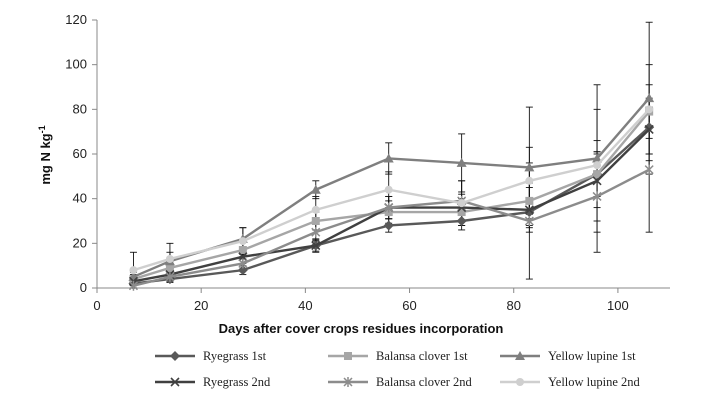 The height and width of the screenshot is (402, 718). I want to click on legend-label: Ryegrass 2nd, so click(237, 382).